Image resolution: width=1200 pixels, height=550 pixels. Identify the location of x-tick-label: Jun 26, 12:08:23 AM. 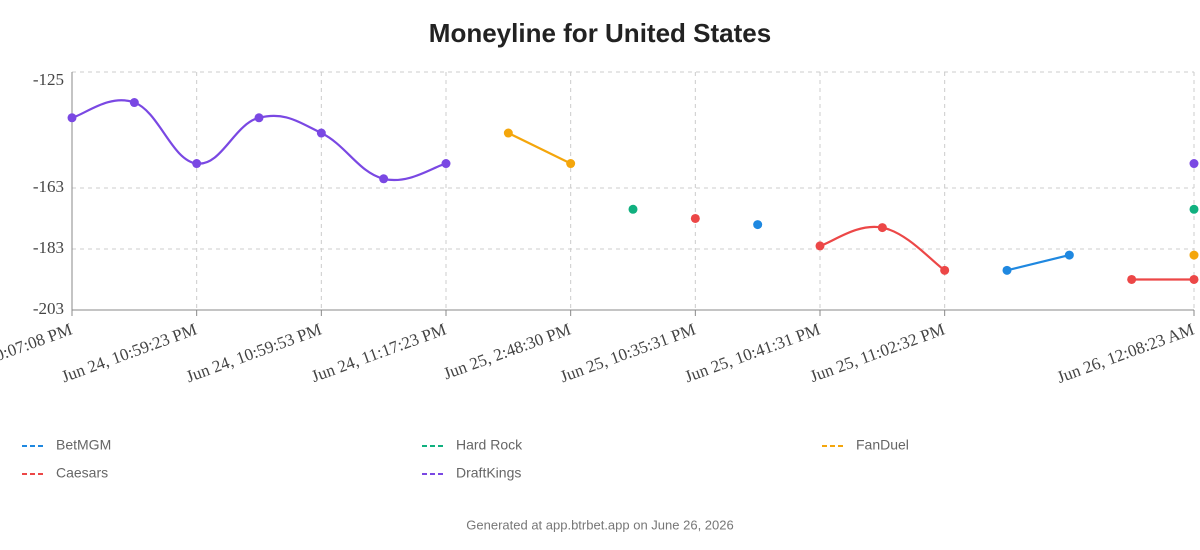
(1125, 353).